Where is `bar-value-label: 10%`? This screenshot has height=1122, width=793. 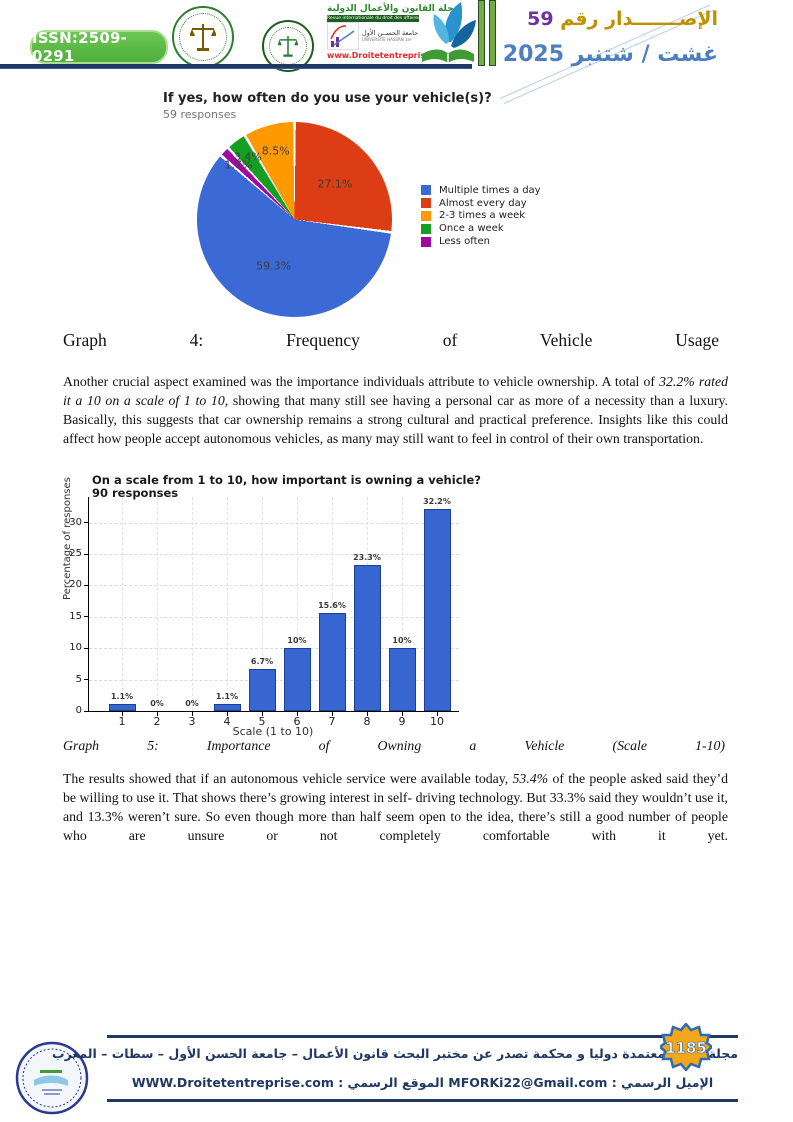
bar-value-label: 10% is located at coordinates (297, 641).